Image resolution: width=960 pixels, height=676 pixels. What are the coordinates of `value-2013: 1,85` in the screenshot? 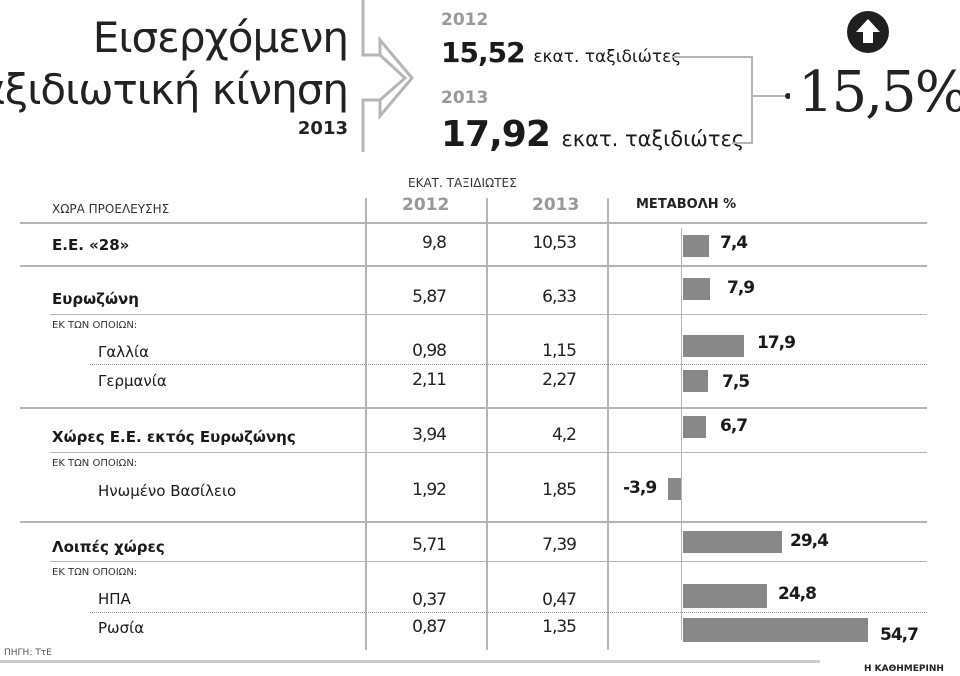 It's located at (559, 490).